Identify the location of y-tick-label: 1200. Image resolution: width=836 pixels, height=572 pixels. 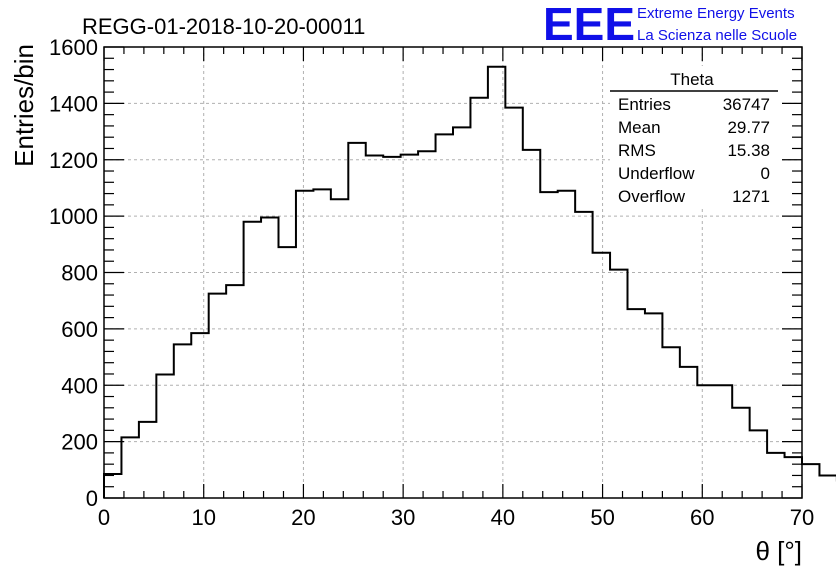
(73, 160).